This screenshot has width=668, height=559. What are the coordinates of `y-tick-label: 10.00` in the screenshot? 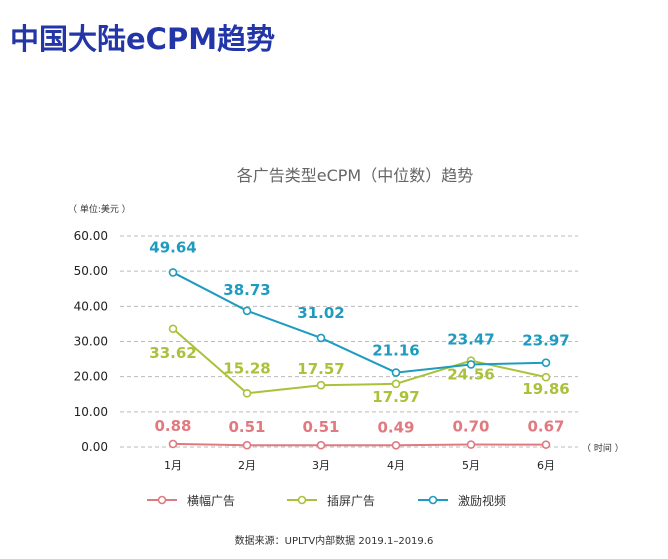 It's located at (91, 412).